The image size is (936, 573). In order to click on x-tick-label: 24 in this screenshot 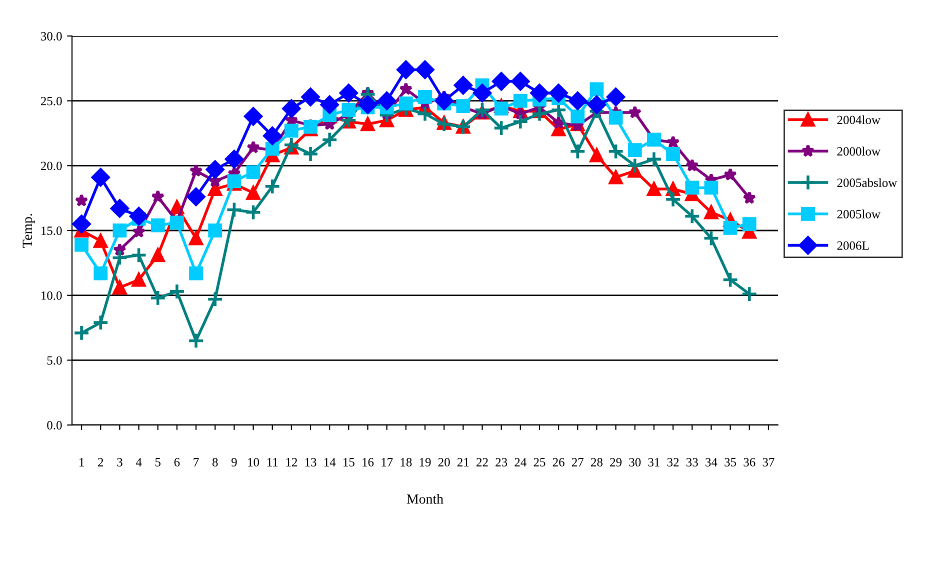, I will do `click(520, 462)`.